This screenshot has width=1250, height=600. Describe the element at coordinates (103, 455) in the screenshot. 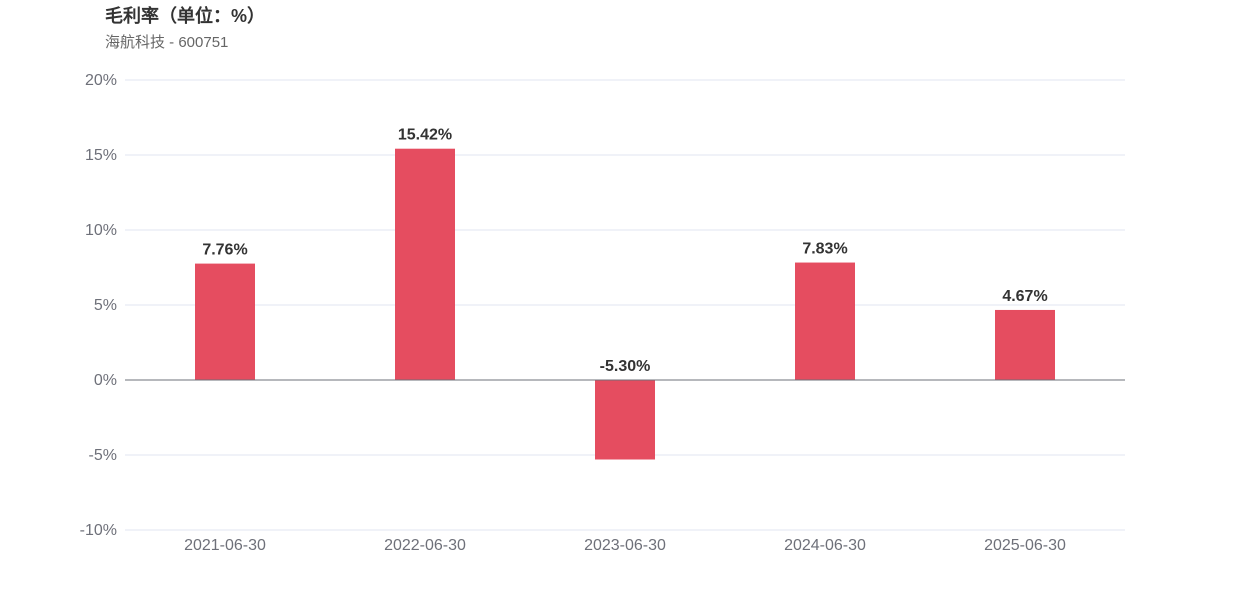

I see `y-tick-label: -5%` at that location.